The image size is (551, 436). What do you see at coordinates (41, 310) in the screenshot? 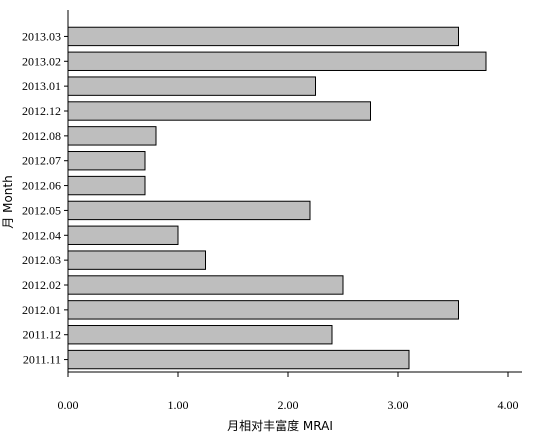
I see `y-tick-label: 2012.01` at bounding box center [41, 310].